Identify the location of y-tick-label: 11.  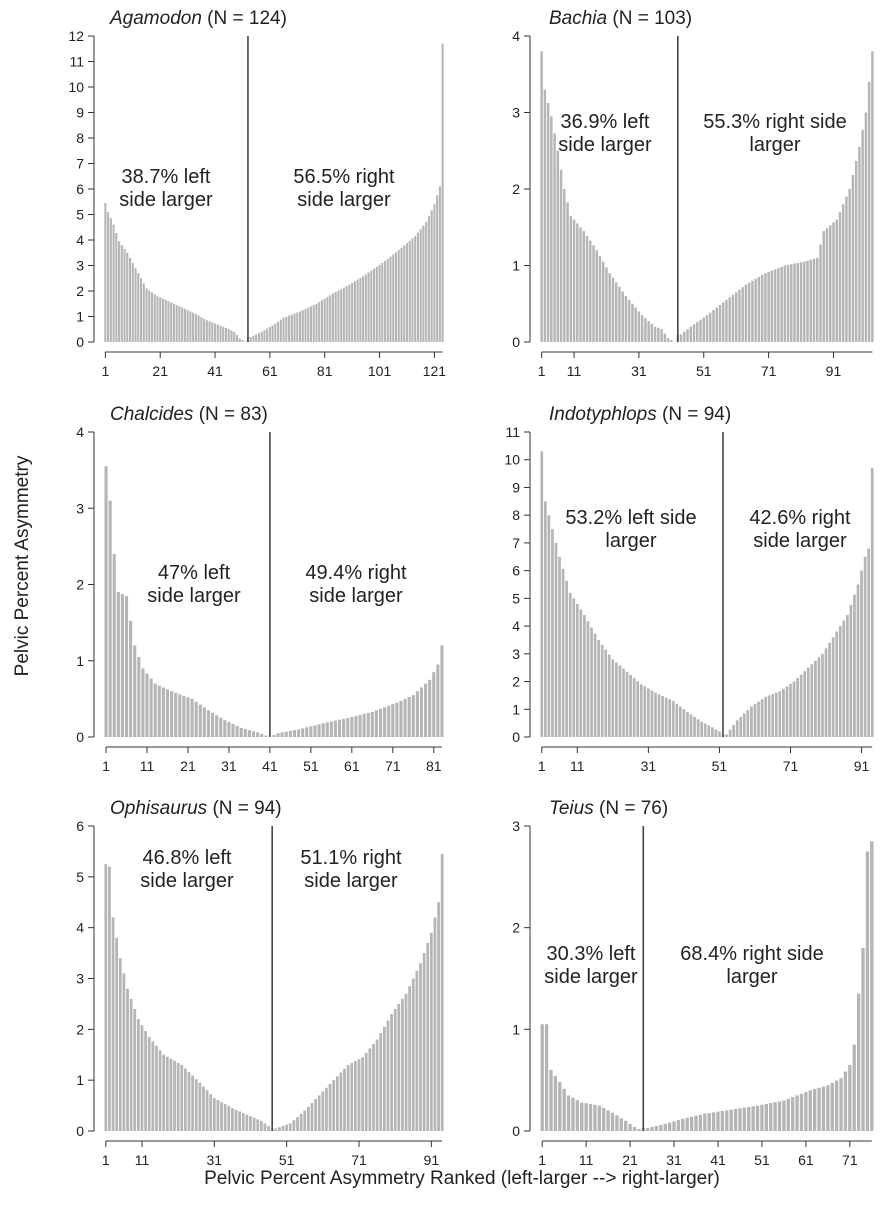
(512, 432).